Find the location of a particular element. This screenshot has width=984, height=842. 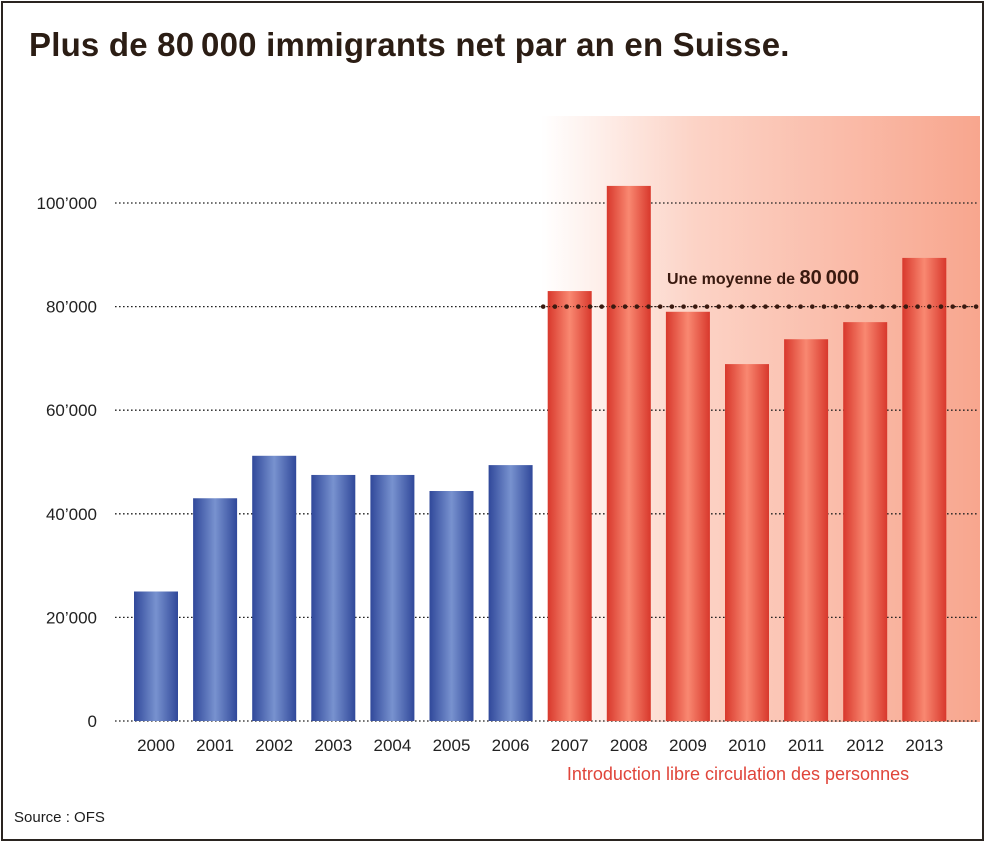

y-tick-label: 80’000 is located at coordinates (71, 307).